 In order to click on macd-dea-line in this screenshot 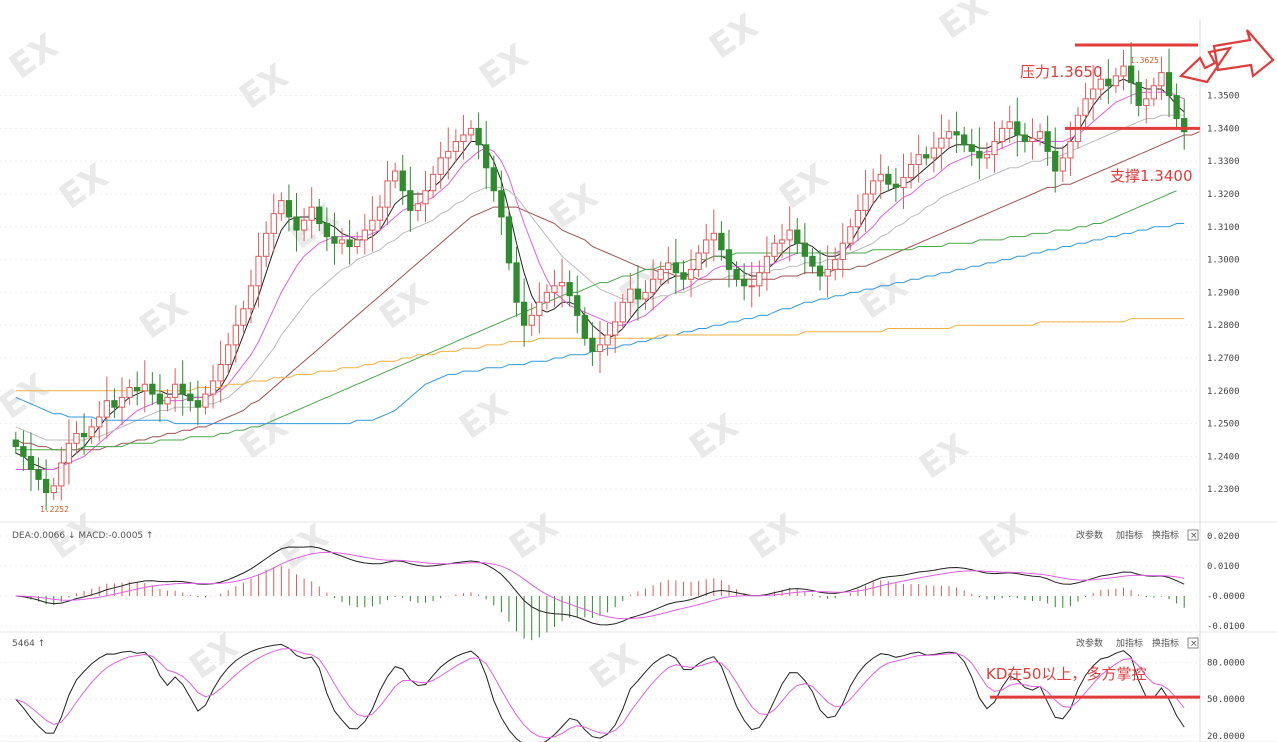, I will do `click(600, 585)`.